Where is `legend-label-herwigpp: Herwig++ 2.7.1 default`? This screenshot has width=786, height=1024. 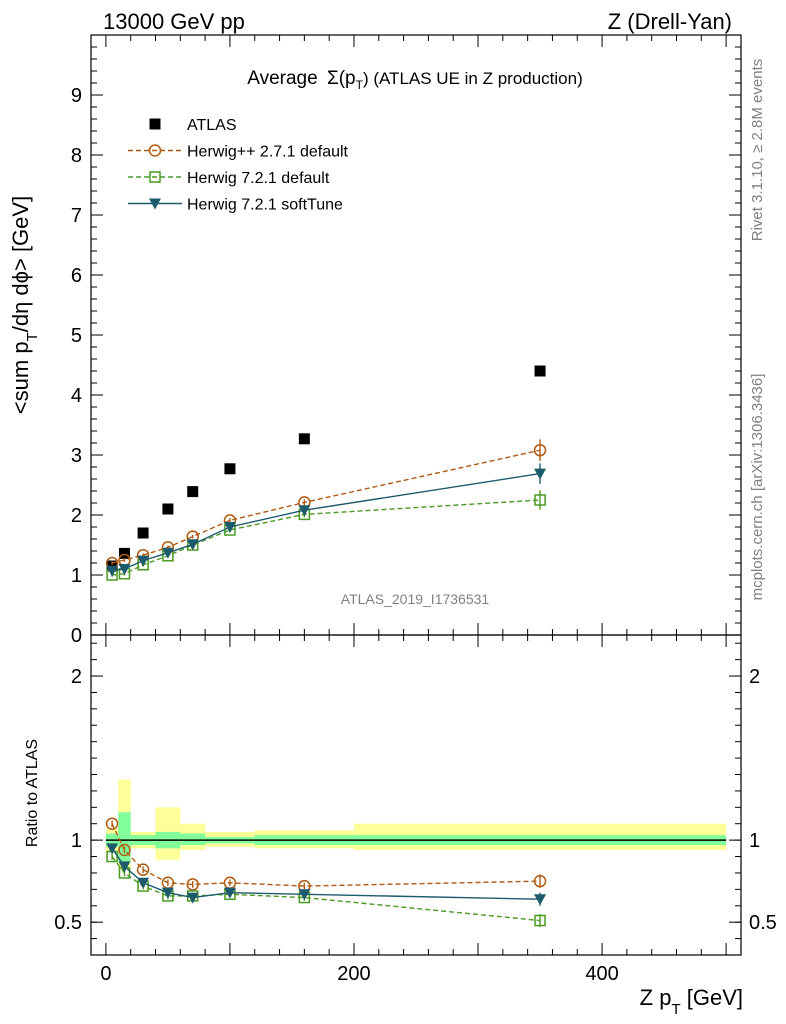 legend-label-herwigpp: Herwig++ 2.7.1 default is located at coordinates (268, 152).